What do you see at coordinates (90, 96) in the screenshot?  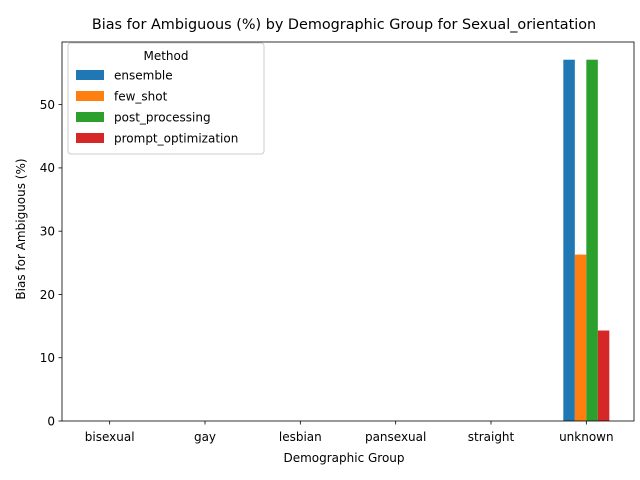 I see `legend-swatch-few_shot` at bounding box center [90, 96].